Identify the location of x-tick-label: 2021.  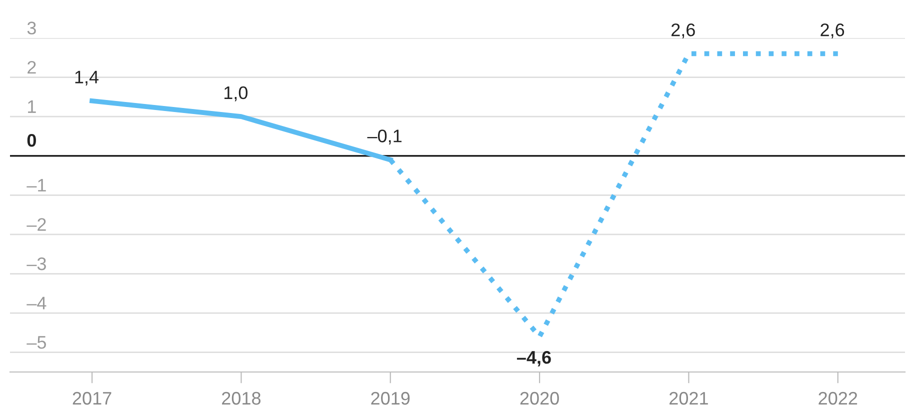
(689, 398).